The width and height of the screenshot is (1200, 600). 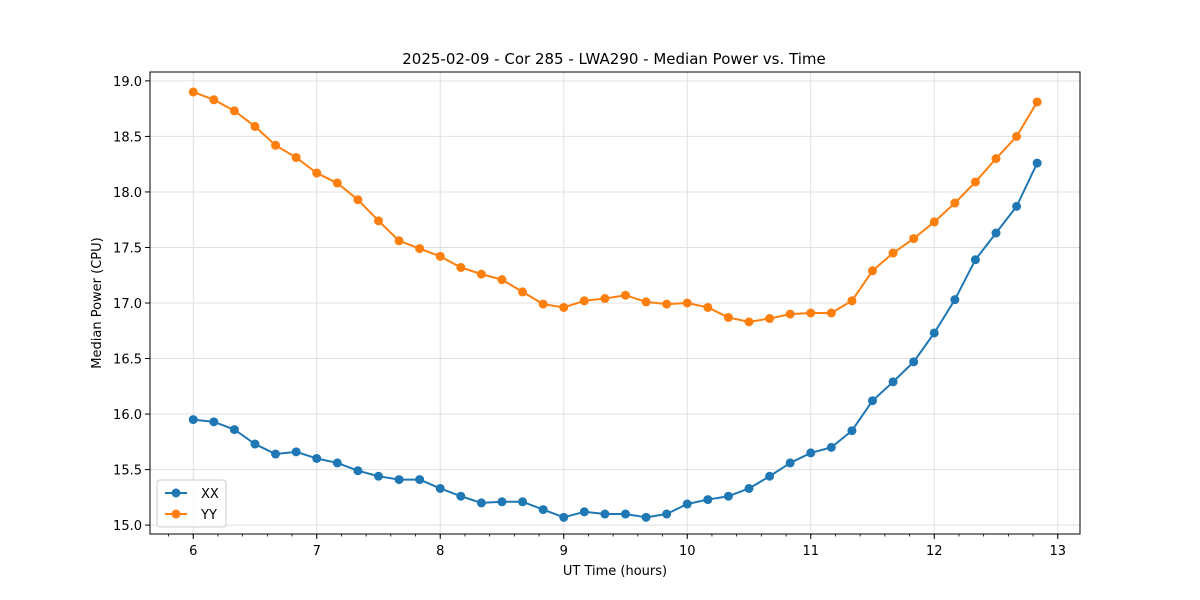 What do you see at coordinates (208, 515) in the screenshot?
I see `legend-label-yy: YY` at bounding box center [208, 515].